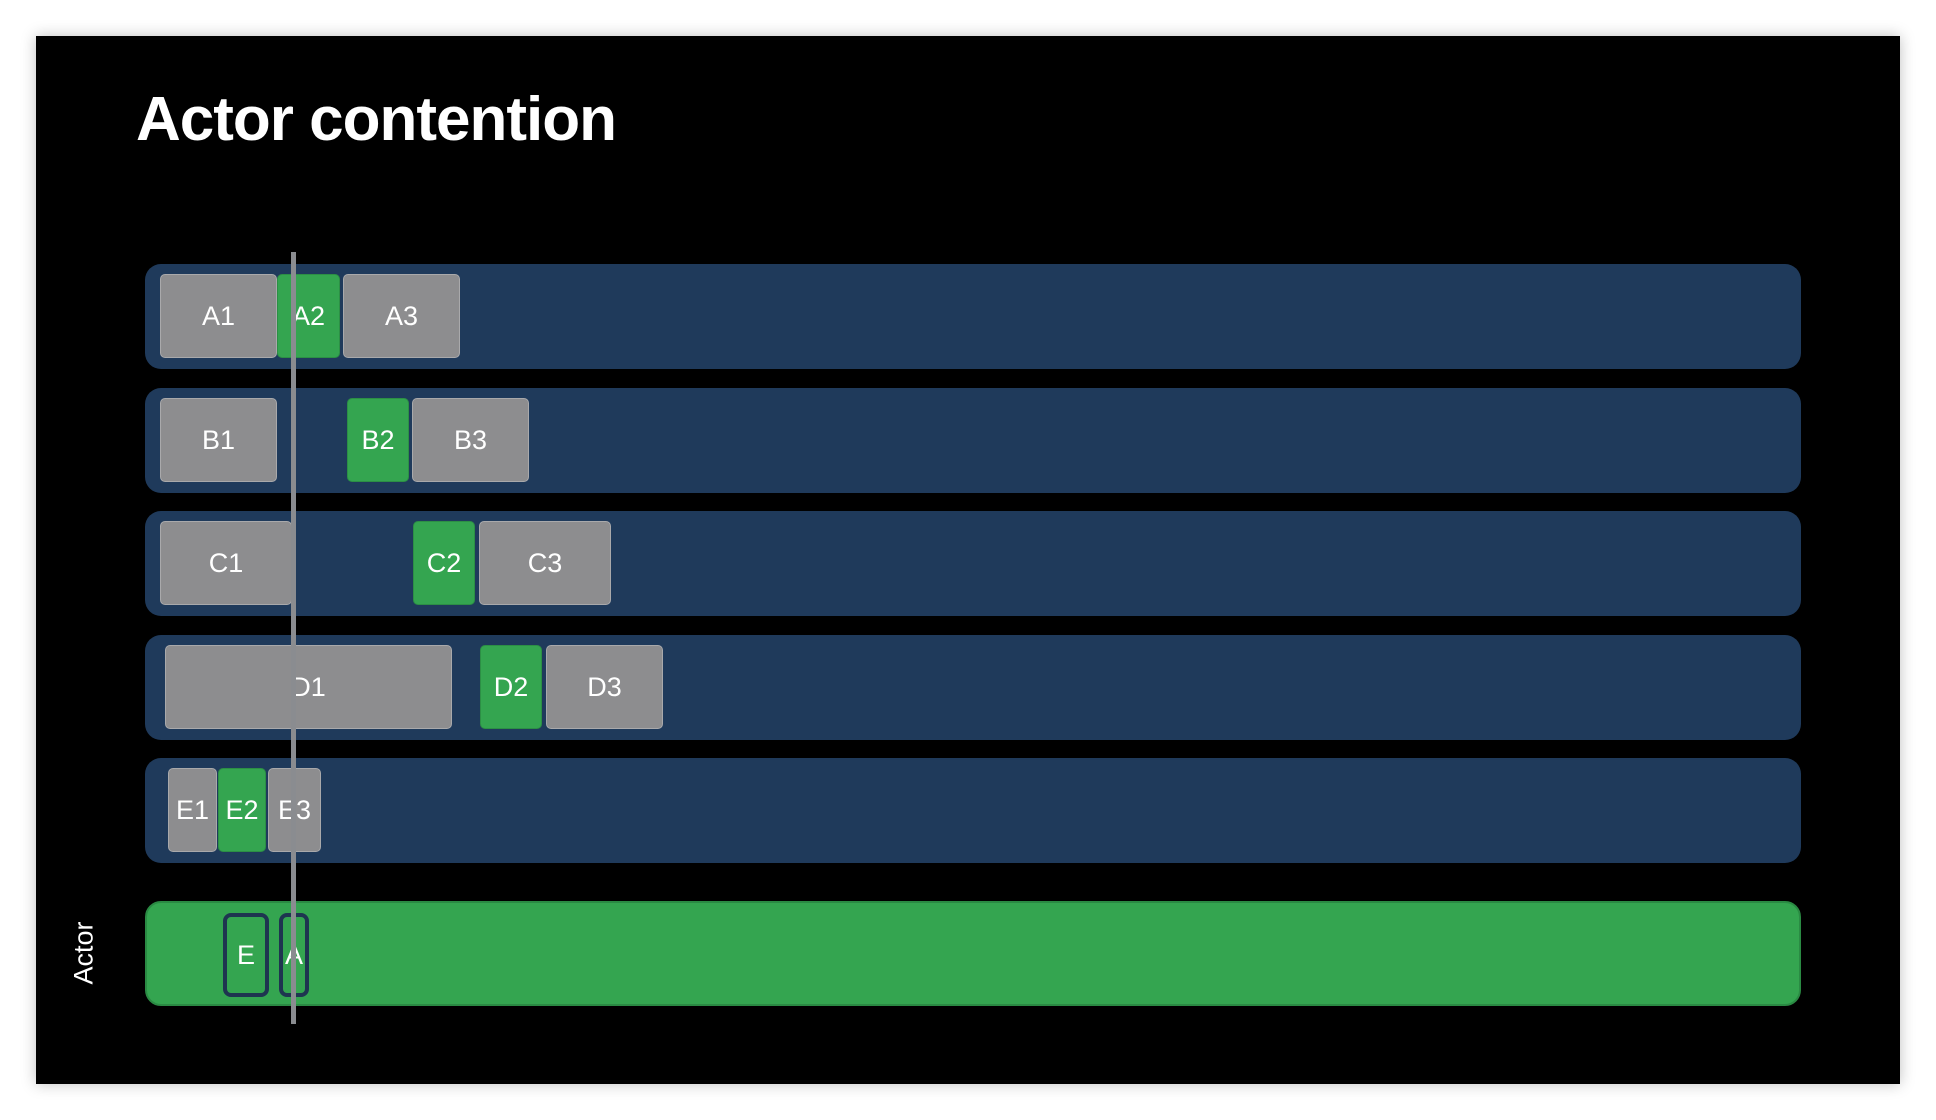 The height and width of the screenshot is (1120, 1936). I want to click on task-b3: B3, so click(470, 440).